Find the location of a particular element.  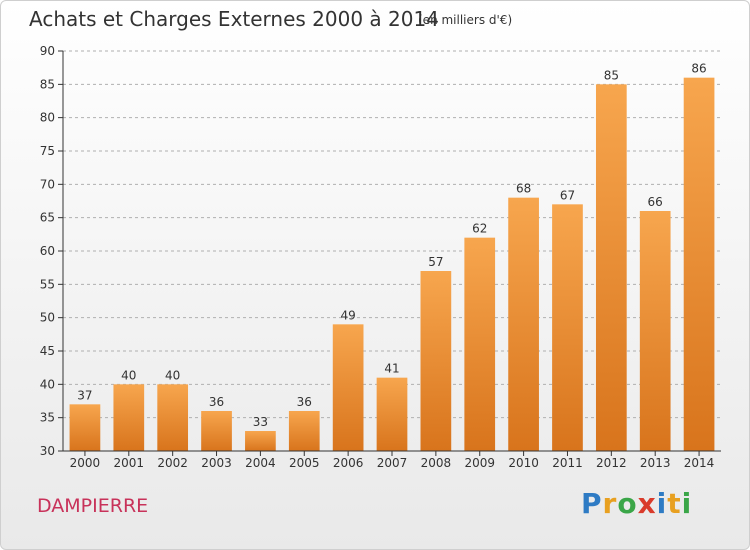

proxiti-logo: Proxiti is located at coordinates (636, 503).